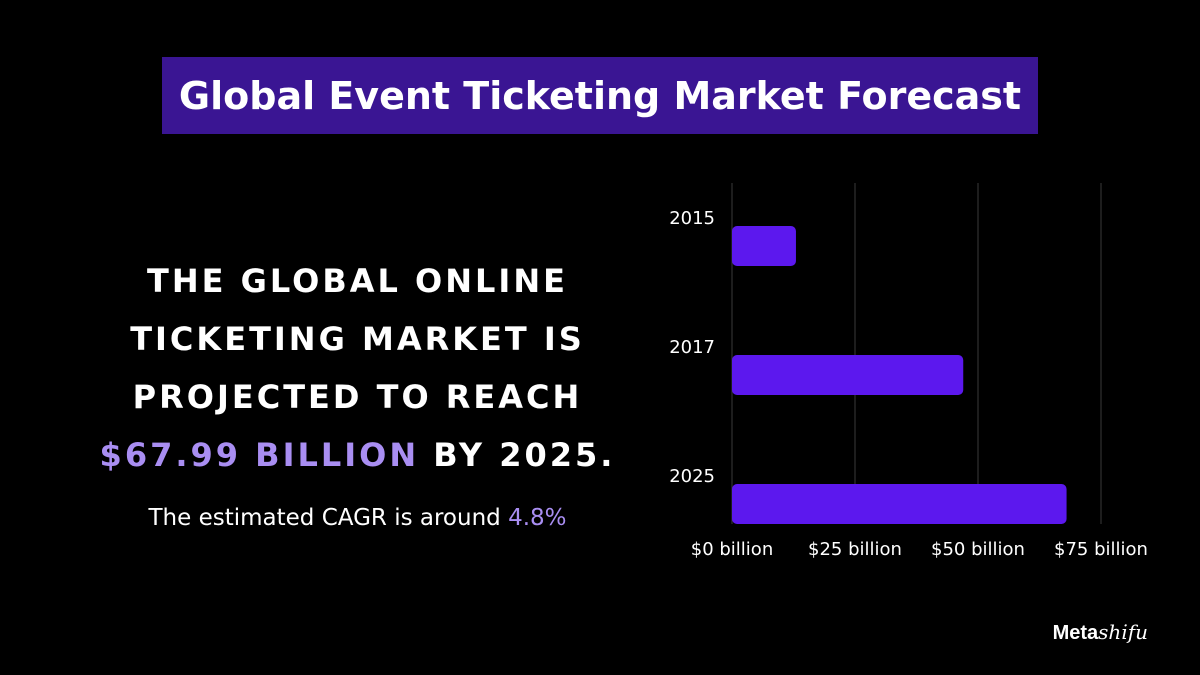  What do you see at coordinates (848, 375) in the screenshot?
I see `bar-2017` at bounding box center [848, 375].